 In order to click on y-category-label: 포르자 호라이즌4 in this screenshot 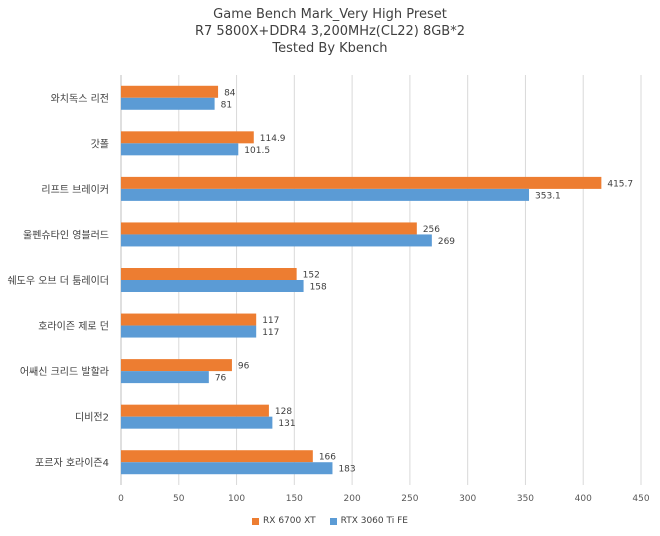, I will do `click(72, 463)`.